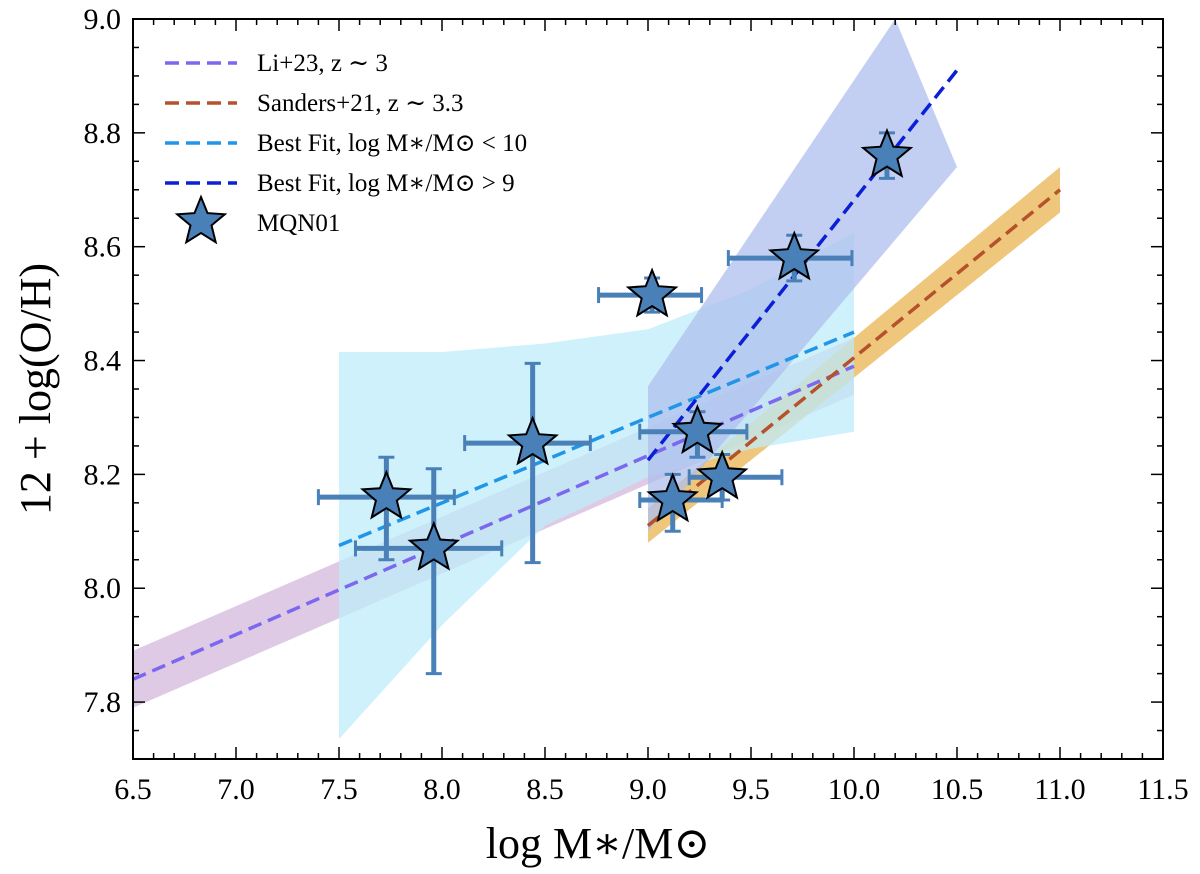 The height and width of the screenshot is (874, 1200). Describe the element at coordinates (751, 789) in the screenshot. I see `x-tick-label: 9.5` at that location.